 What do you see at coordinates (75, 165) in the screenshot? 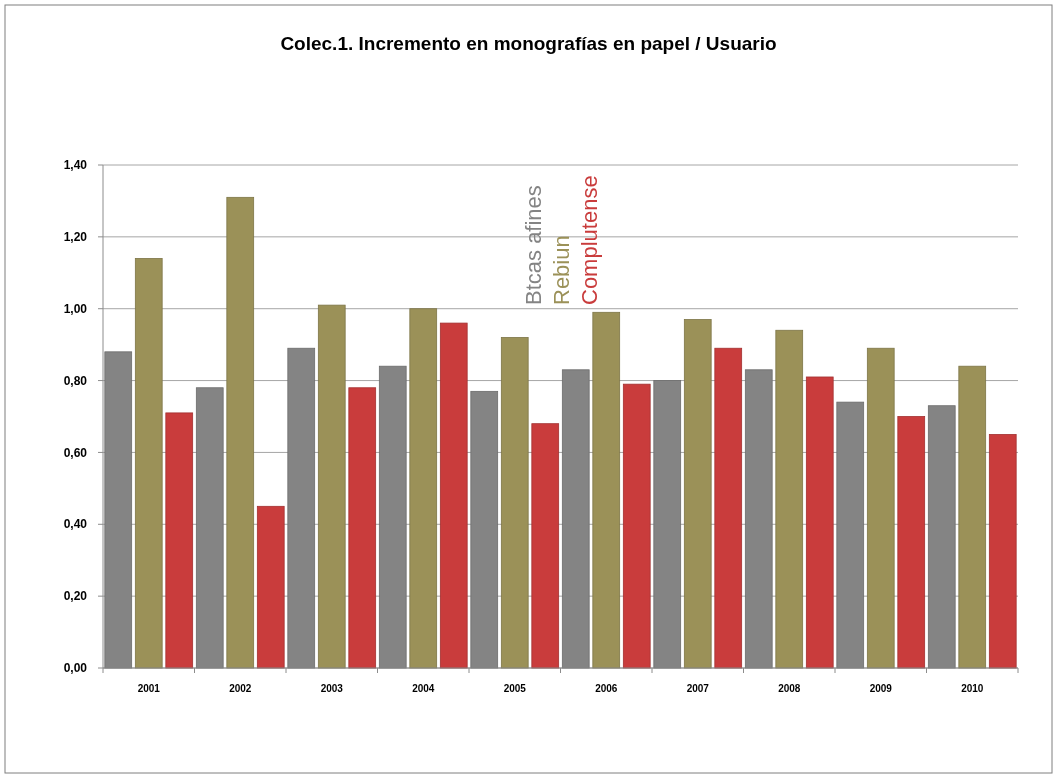
I see `y-tick-label: 1,40` at bounding box center [75, 165].